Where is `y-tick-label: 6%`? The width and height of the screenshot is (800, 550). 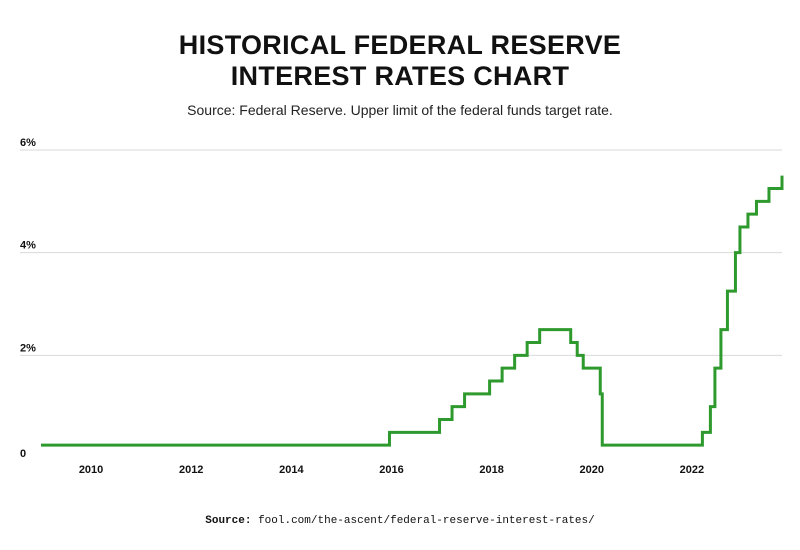 y-tick-label: 6% is located at coordinates (28, 143).